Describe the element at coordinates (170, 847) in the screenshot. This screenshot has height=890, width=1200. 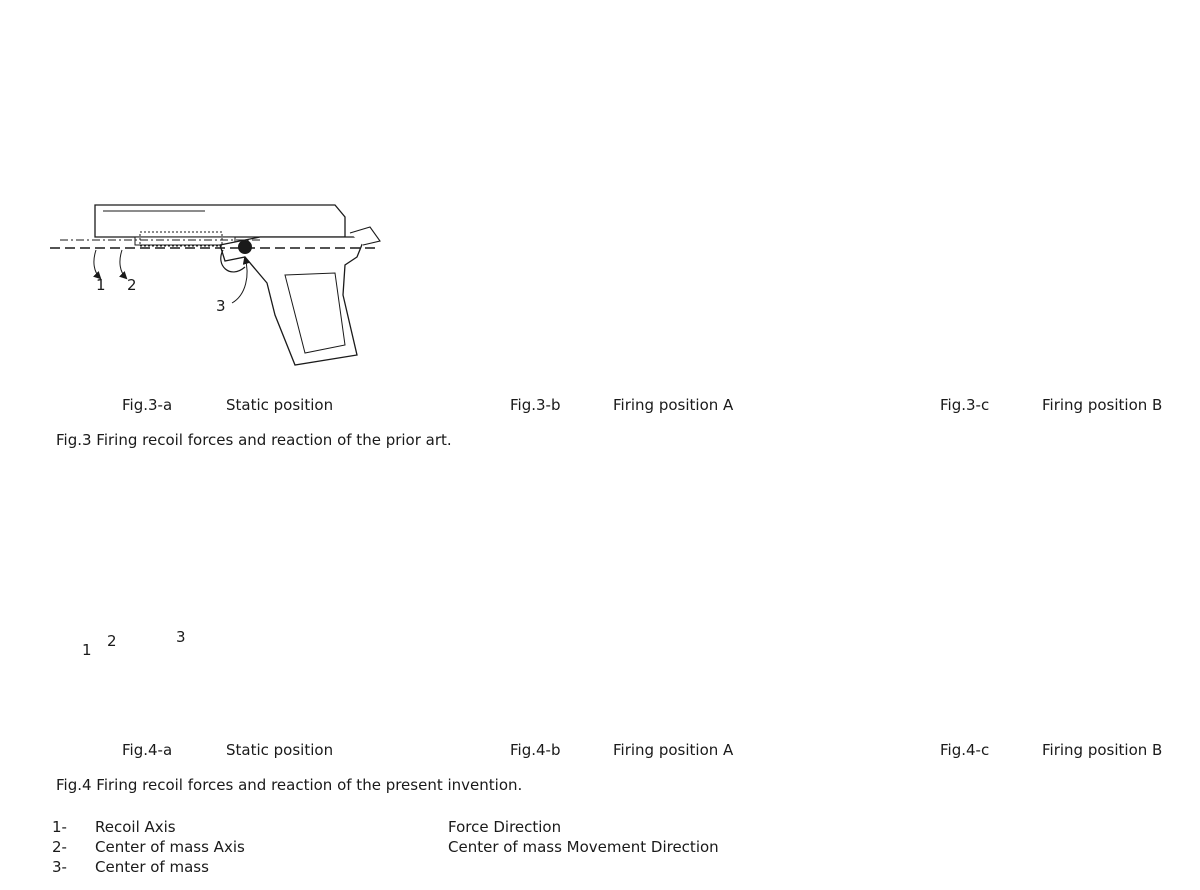
I see `legend-center-of-mass-axis: Center of mass Axis` at that location.